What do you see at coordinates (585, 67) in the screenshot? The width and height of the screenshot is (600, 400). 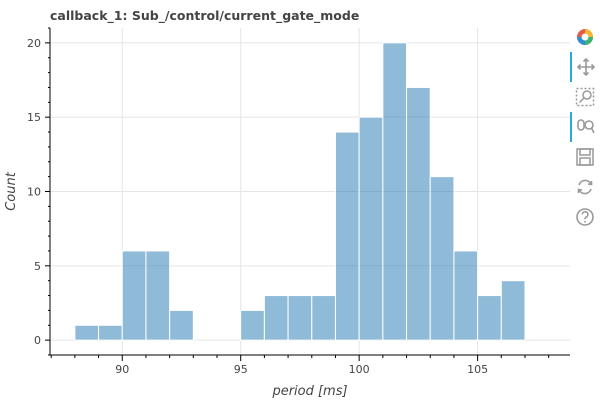 I see `pan-icon` at bounding box center [585, 67].